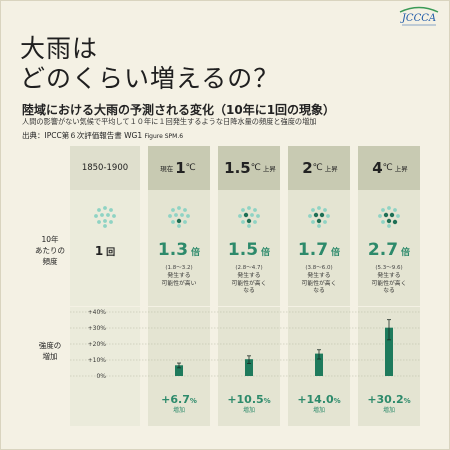  I want to click on frequency-range: (5.3〜9.6), so click(389, 268).